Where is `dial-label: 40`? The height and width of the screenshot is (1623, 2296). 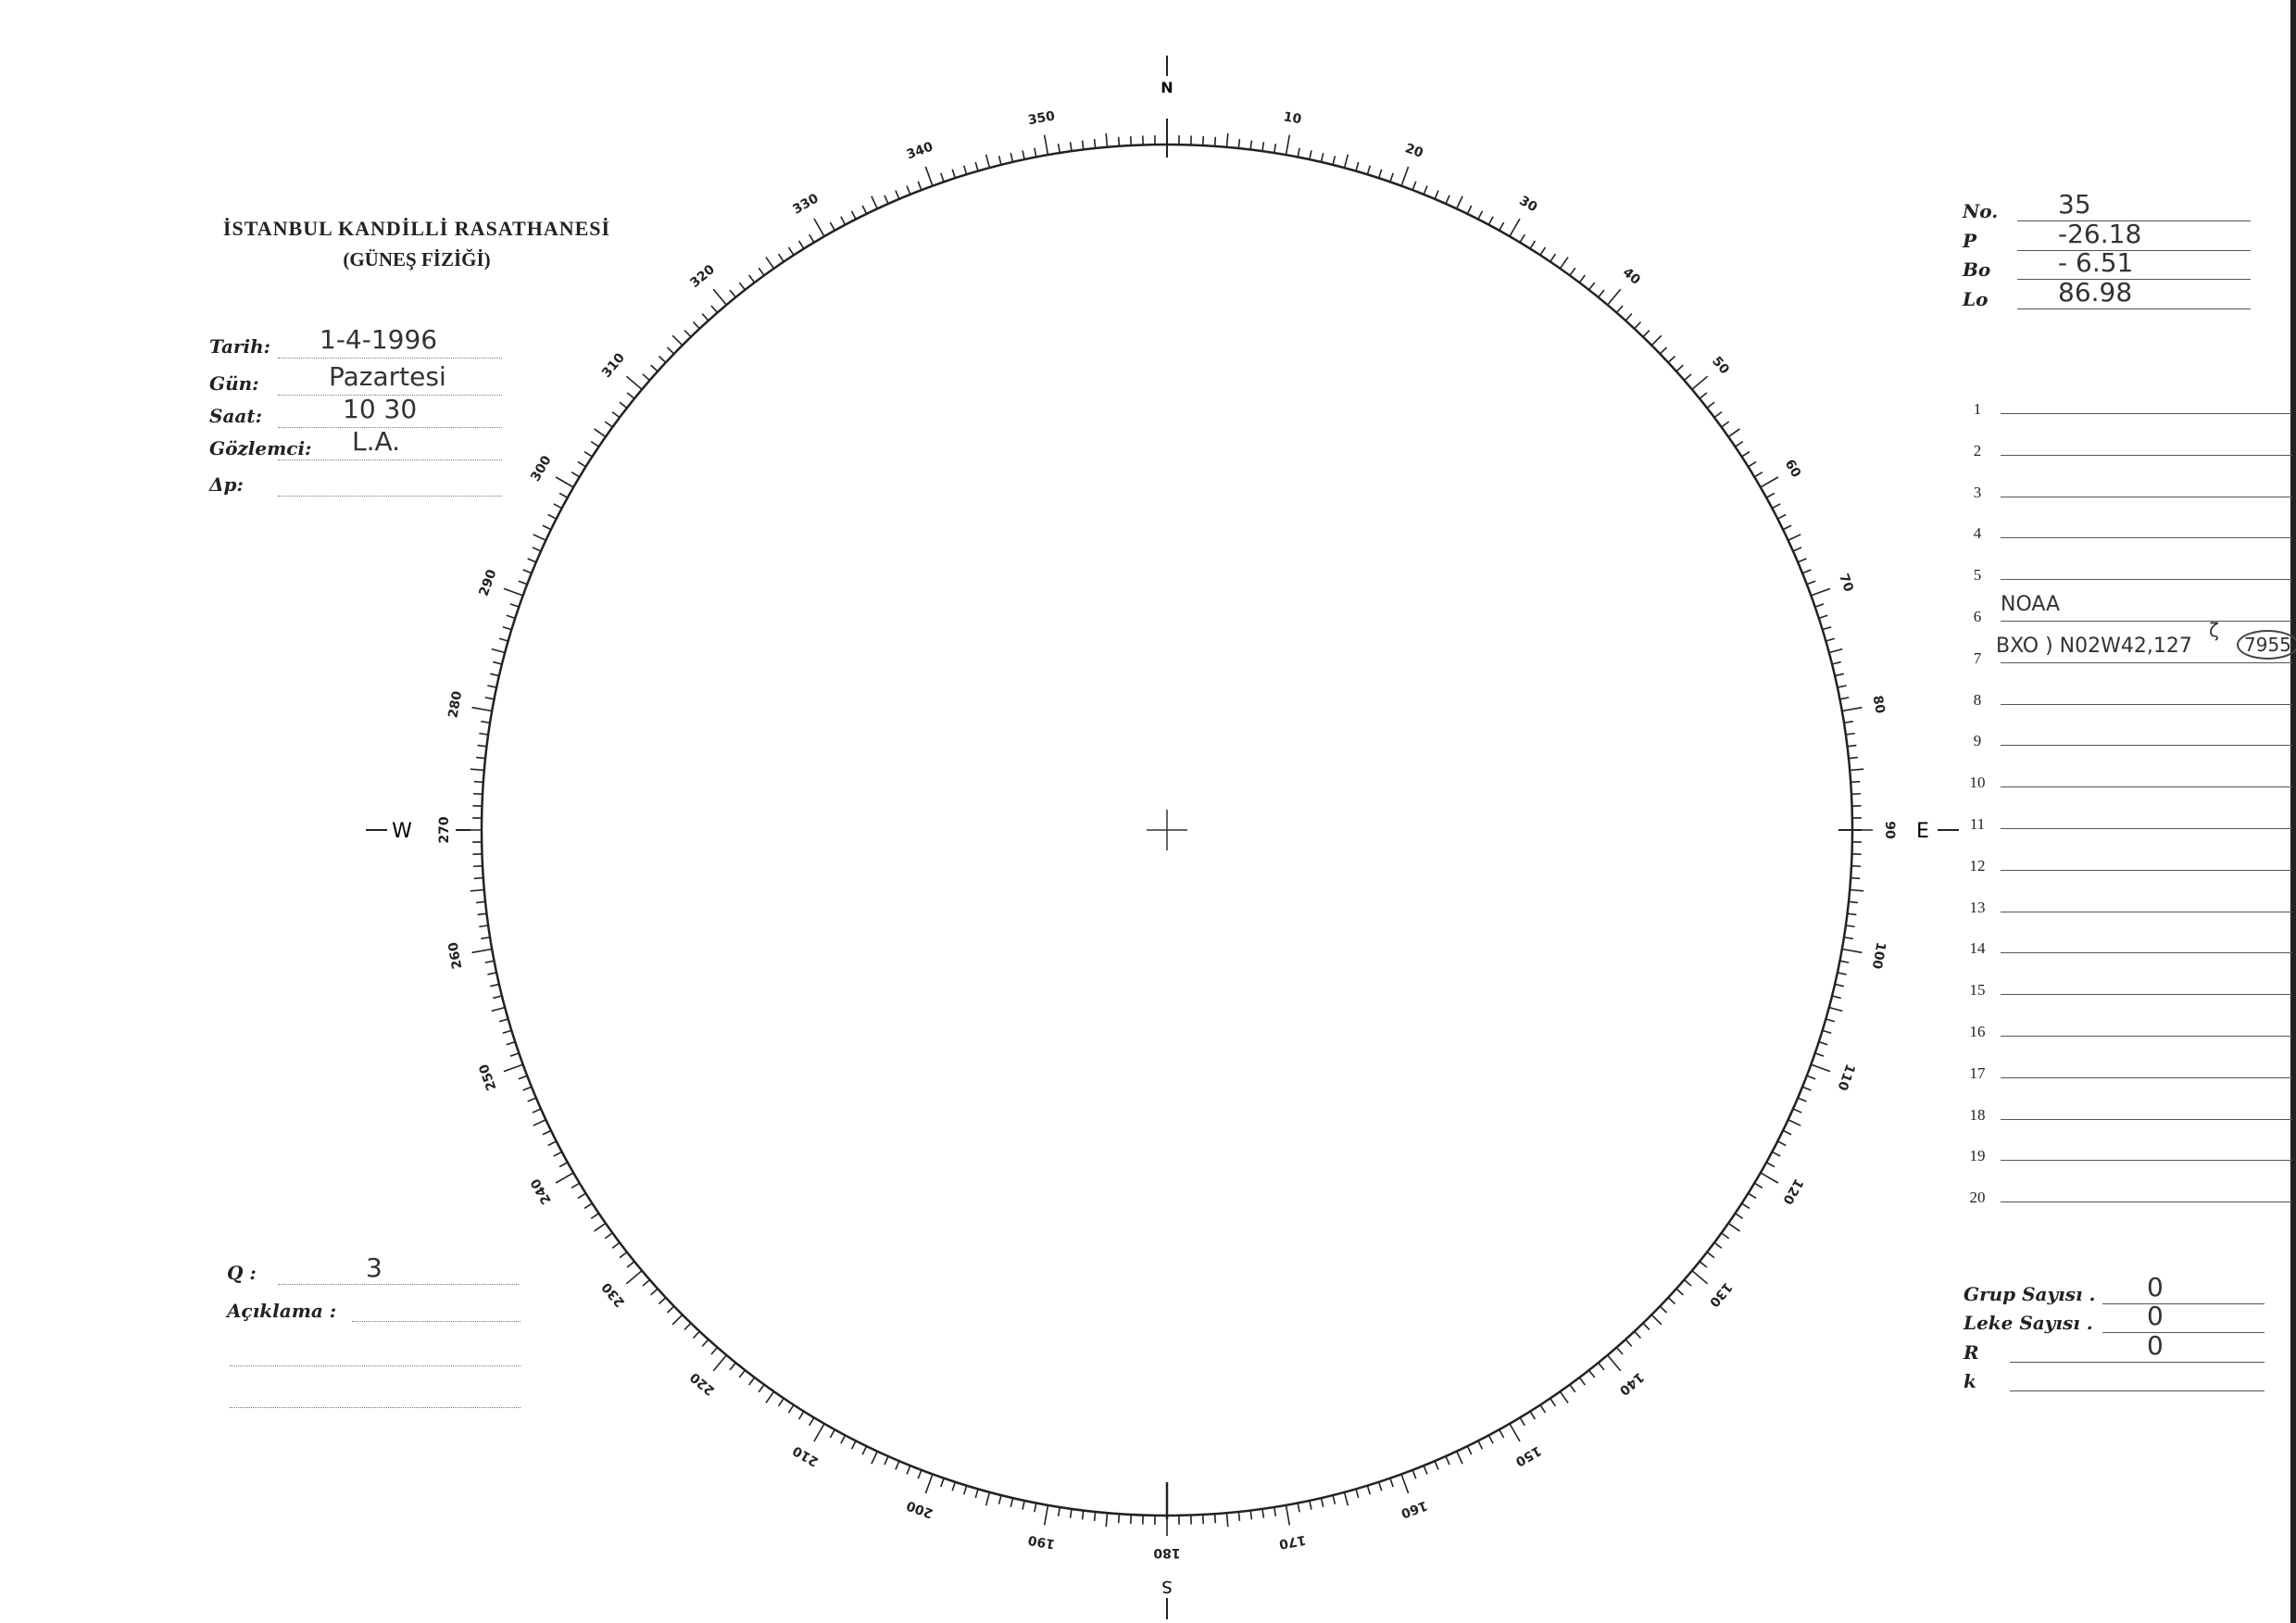 dial-label: 40 is located at coordinates (1631, 276).